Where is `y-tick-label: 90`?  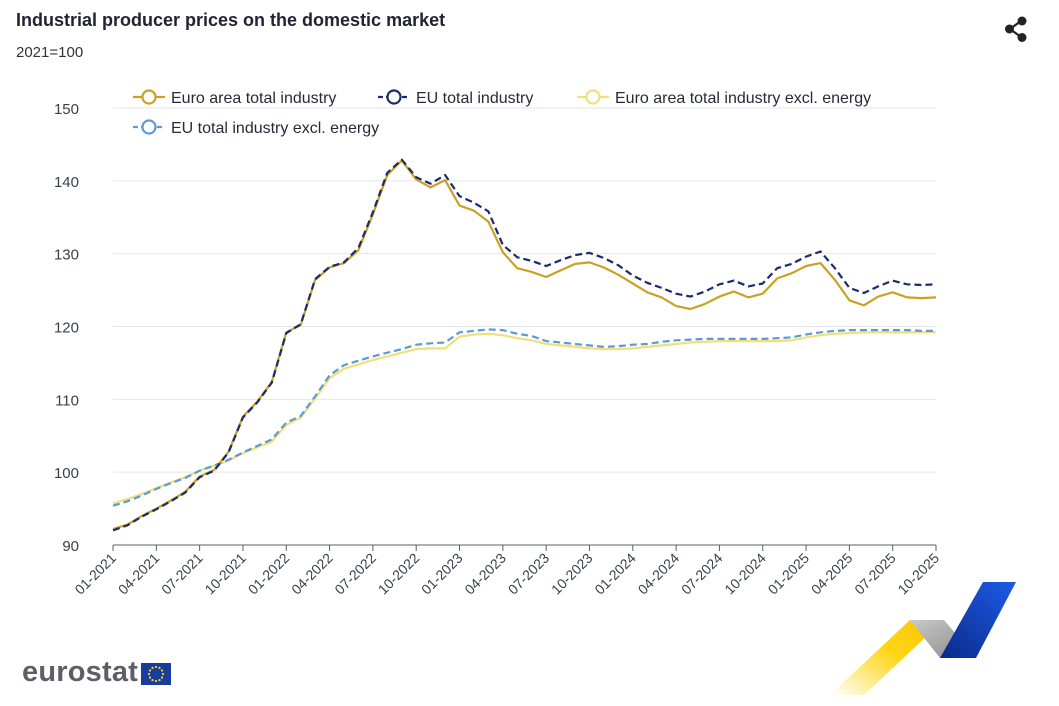
y-tick-label: 90 is located at coordinates (70, 546).